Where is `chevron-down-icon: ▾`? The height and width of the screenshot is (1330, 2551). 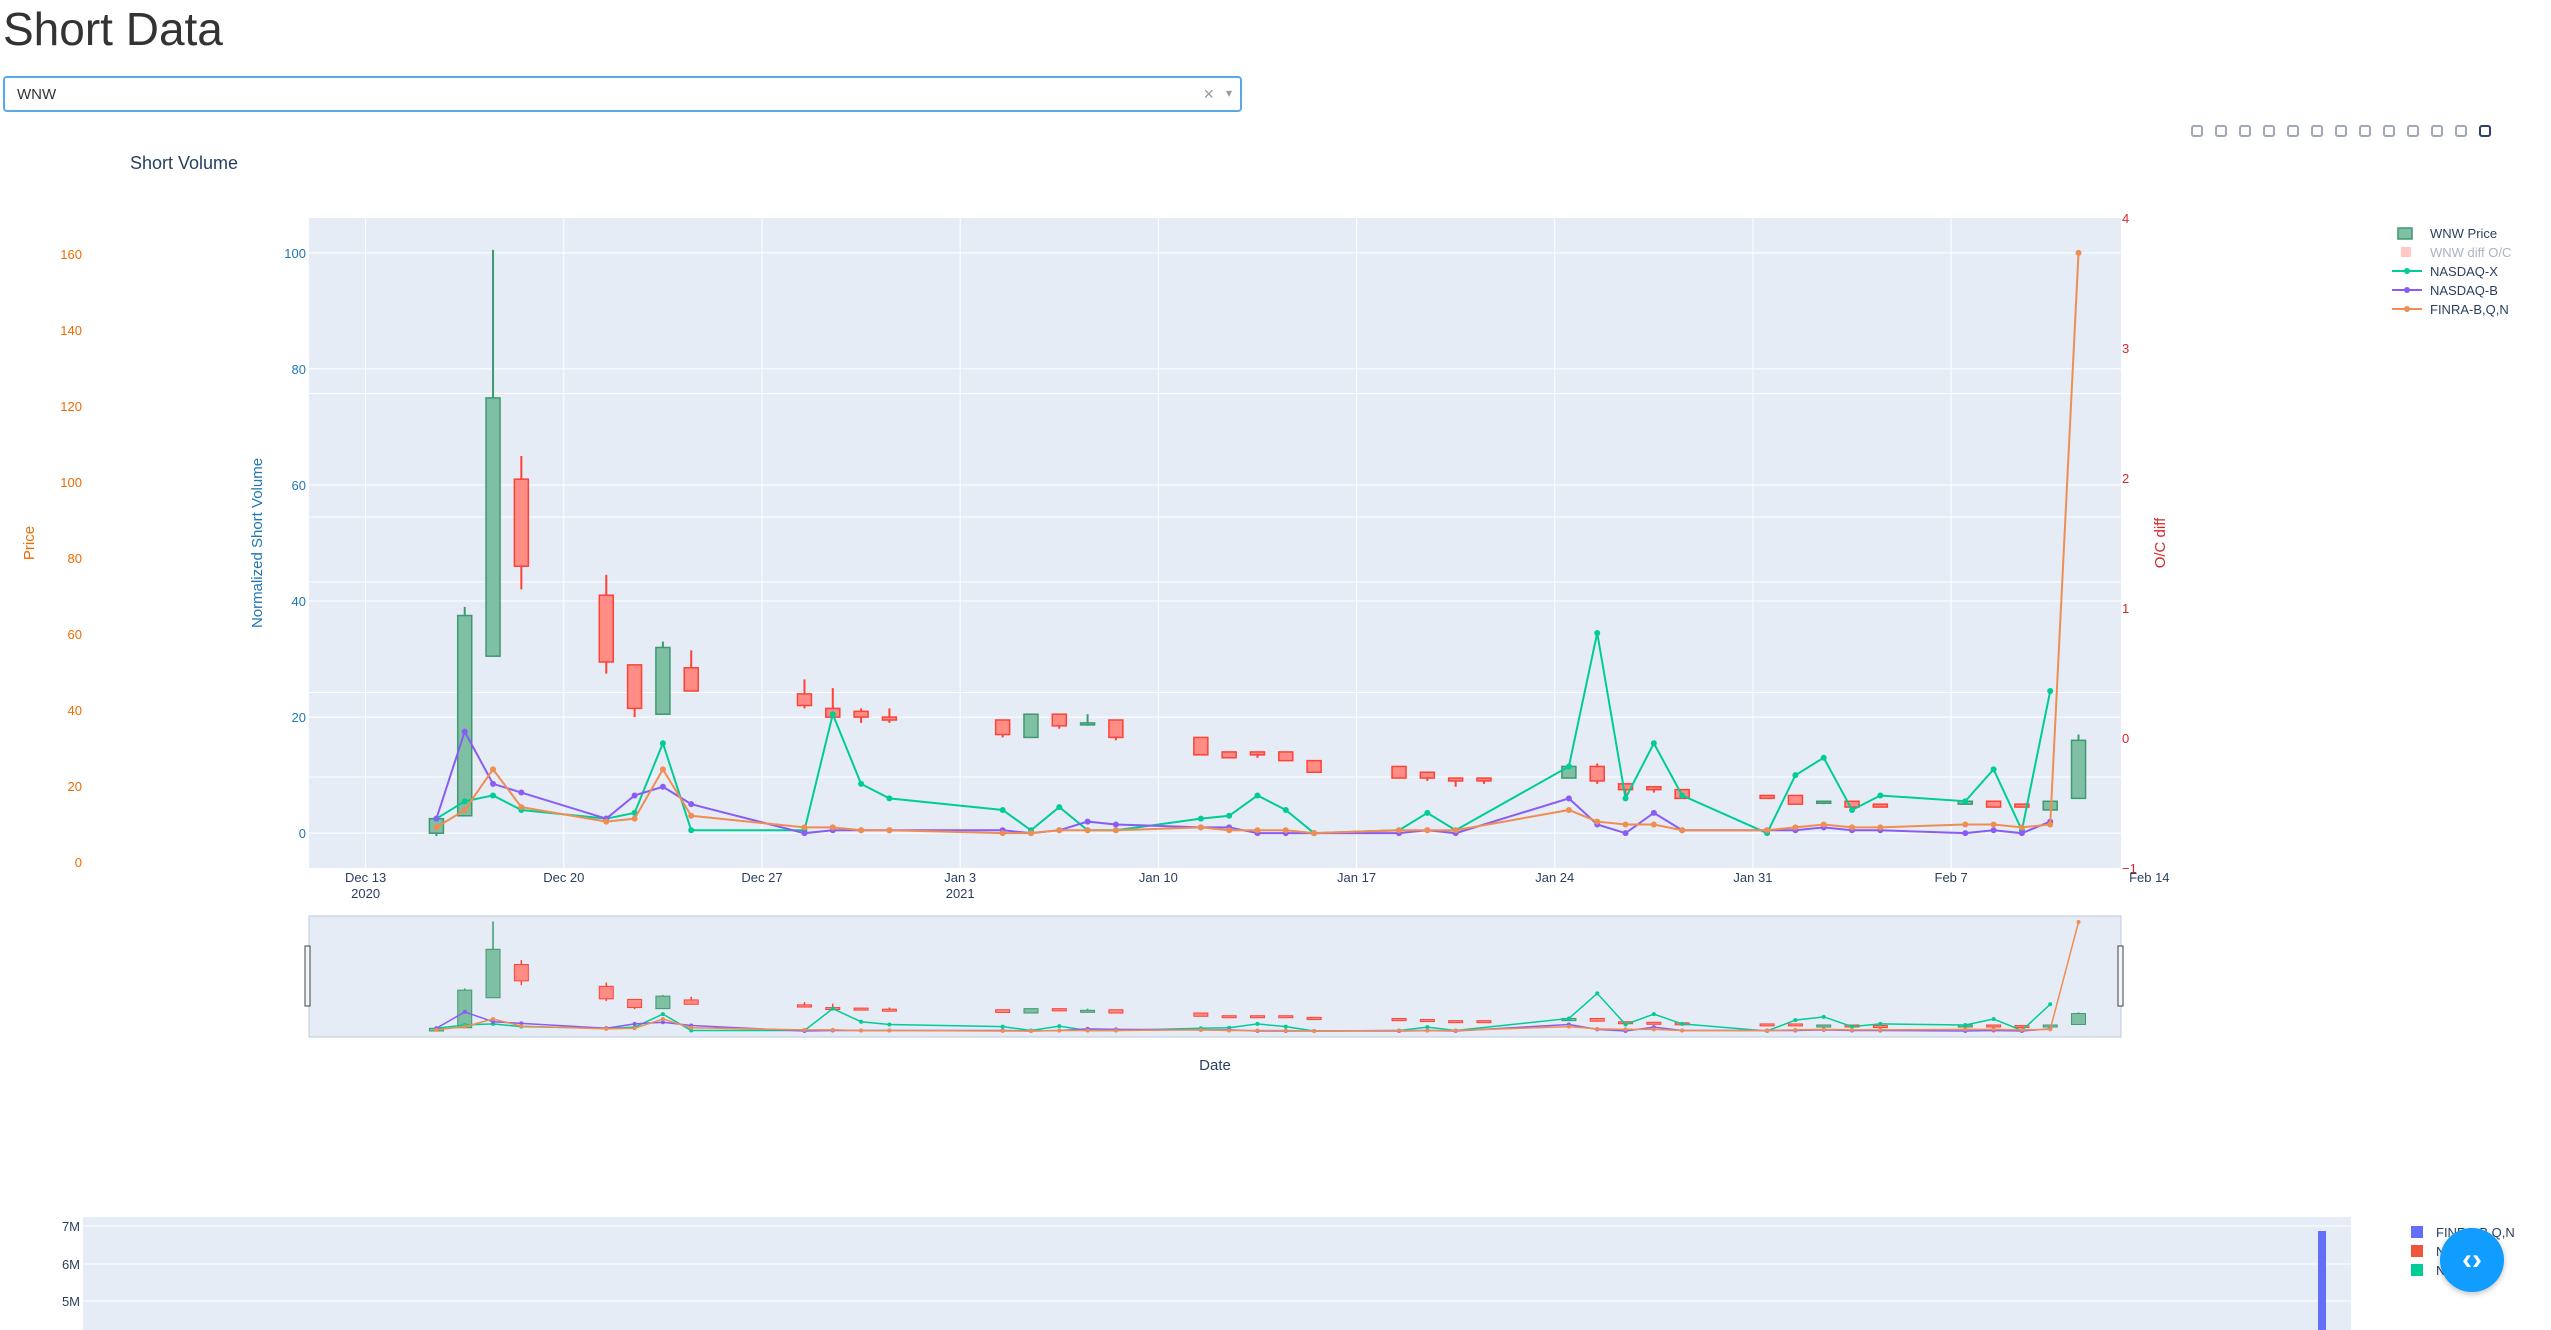 chevron-down-icon: ▾ is located at coordinates (1228, 93).